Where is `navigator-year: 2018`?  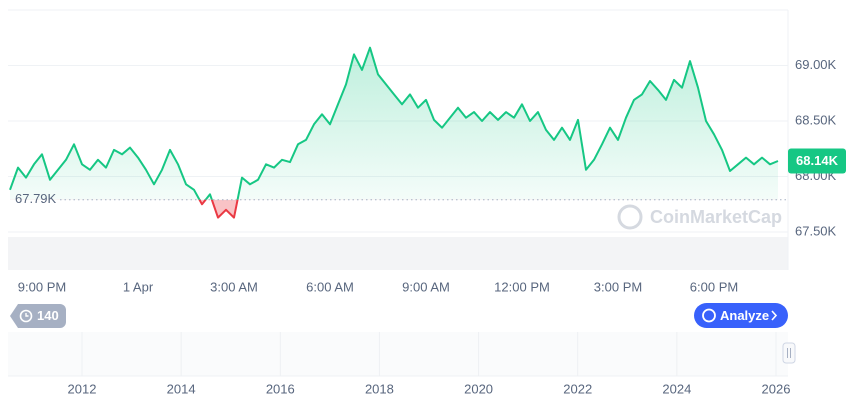
navigator-year: 2018 is located at coordinates (379, 388).